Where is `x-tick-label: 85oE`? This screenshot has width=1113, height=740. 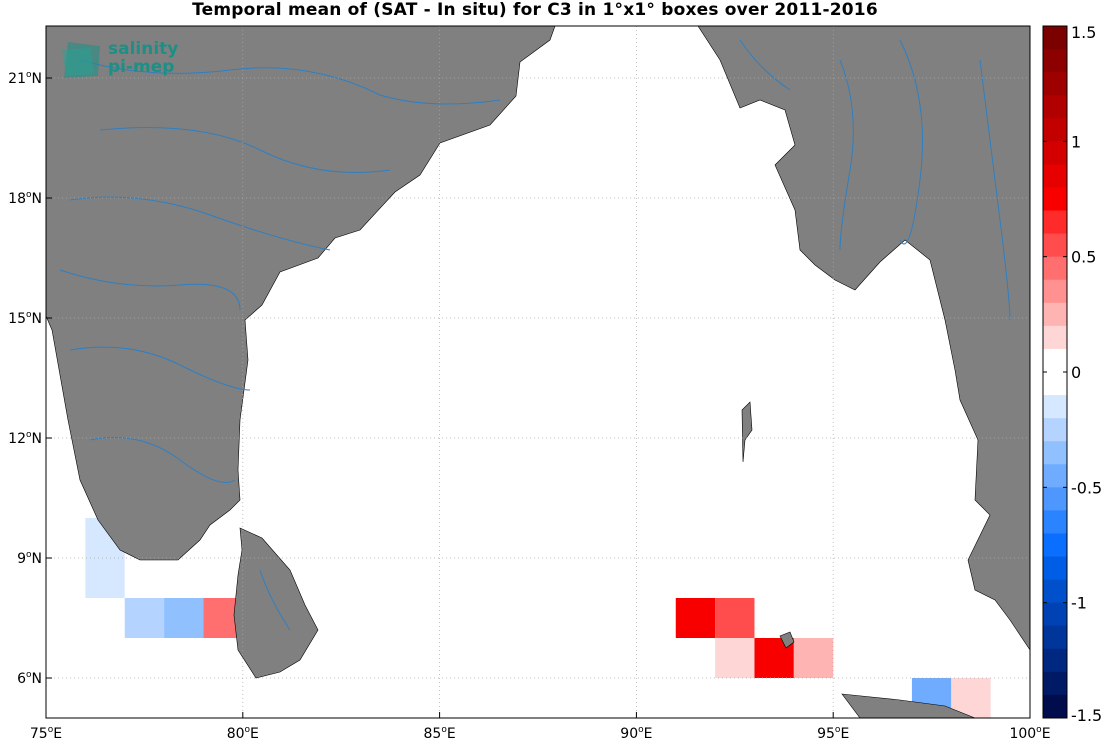 x-tick-label: 85oE is located at coordinates (439, 732).